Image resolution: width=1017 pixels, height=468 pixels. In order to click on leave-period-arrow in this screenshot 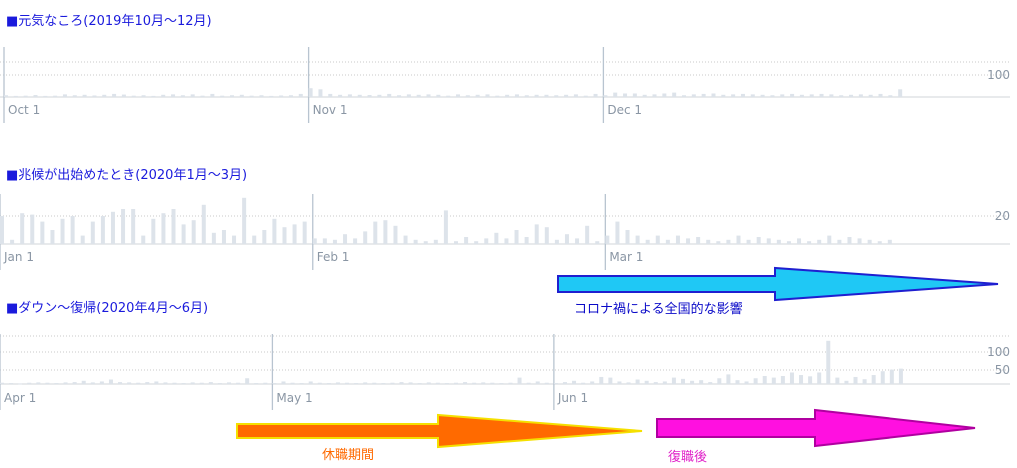, I will do `click(439, 431)`.